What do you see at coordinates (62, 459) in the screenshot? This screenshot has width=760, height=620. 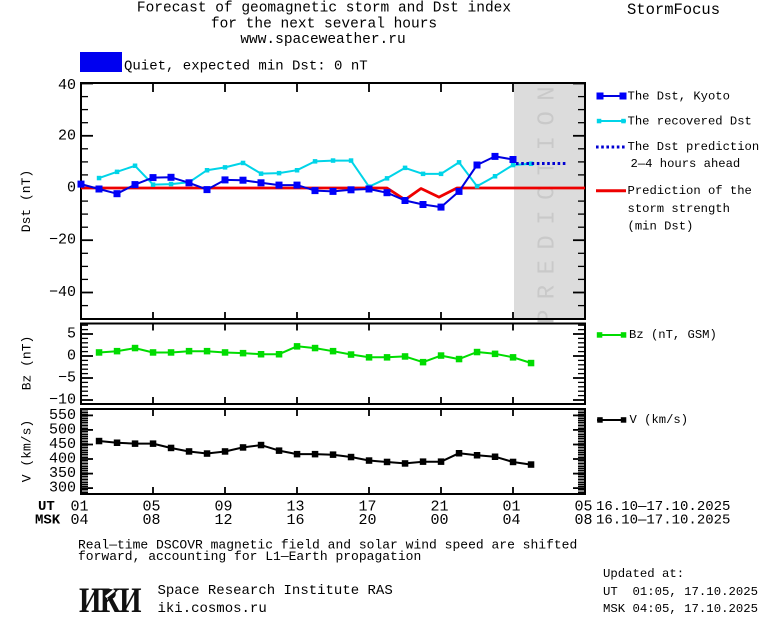 I see `svg-text: 400` at bounding box center [62, 459].